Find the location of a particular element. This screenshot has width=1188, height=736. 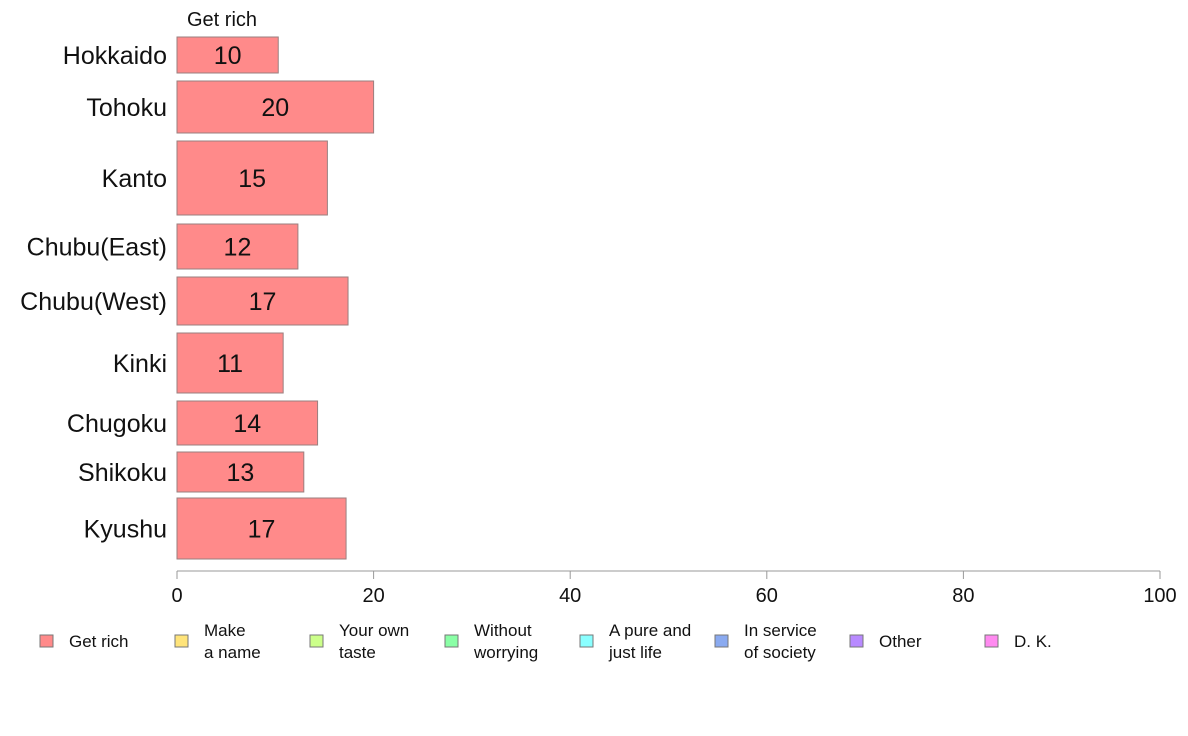

bar-value-label: 11 is located at coordinates (230, 364).